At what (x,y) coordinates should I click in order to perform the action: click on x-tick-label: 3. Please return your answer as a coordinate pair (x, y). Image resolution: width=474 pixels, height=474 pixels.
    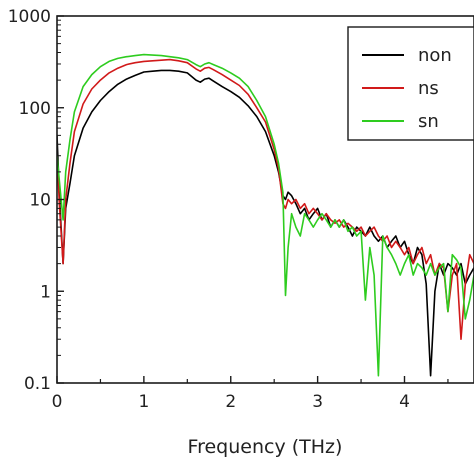
    Looking at the image, I should click on (317, 402).